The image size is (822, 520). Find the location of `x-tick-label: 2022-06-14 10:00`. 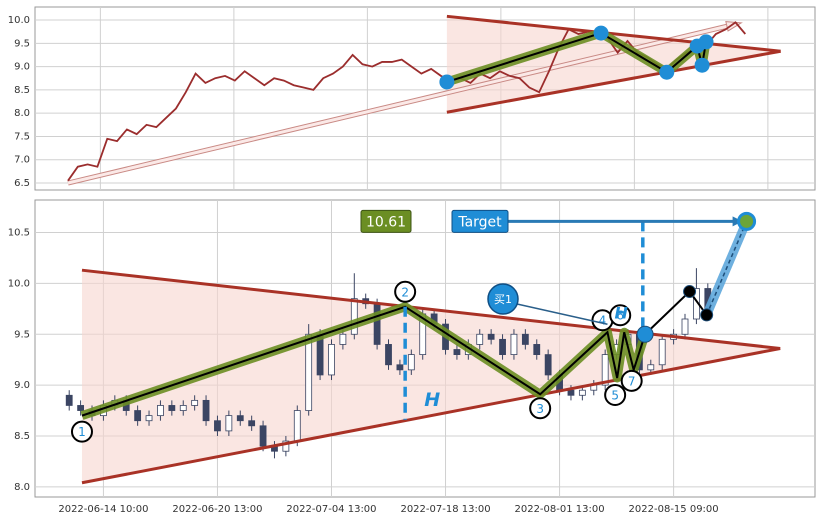

x-tick-label: 2022-06-14 10:00 is located at coordinates (103, 509).